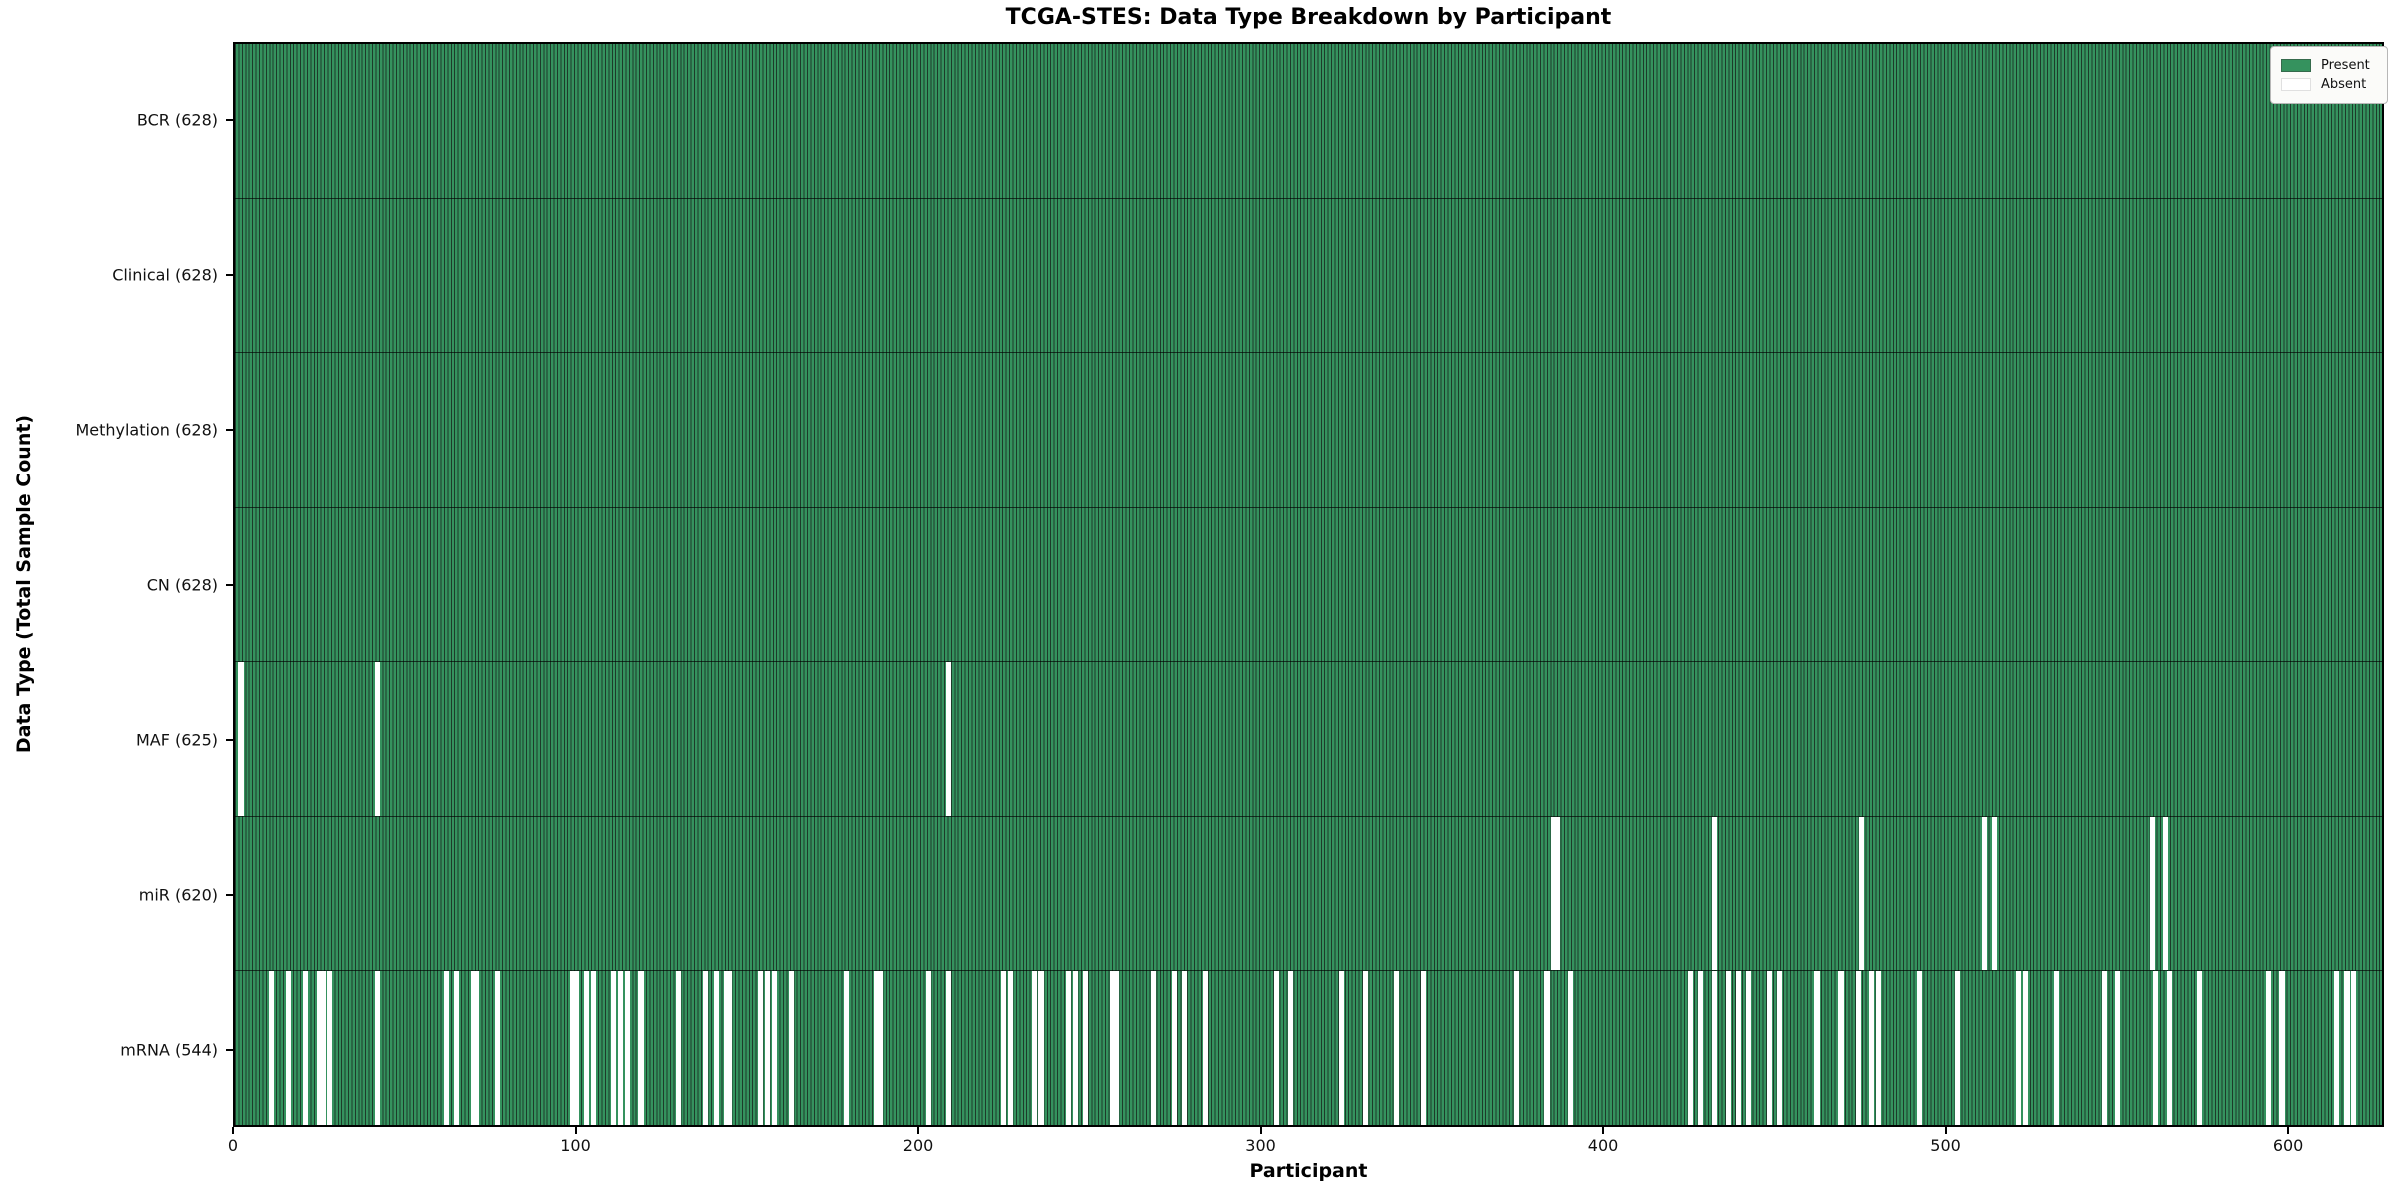  Describe the element at coordinates (2296, 65) in the screenshot. I see `present-swatch-icon` at that location.